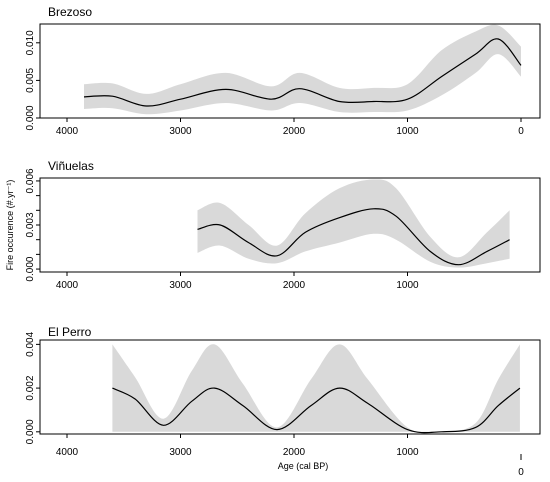 The height and width of the screenshot is (482, 550). I want to click on y-tick-label: 0.003, so click(30, 224).